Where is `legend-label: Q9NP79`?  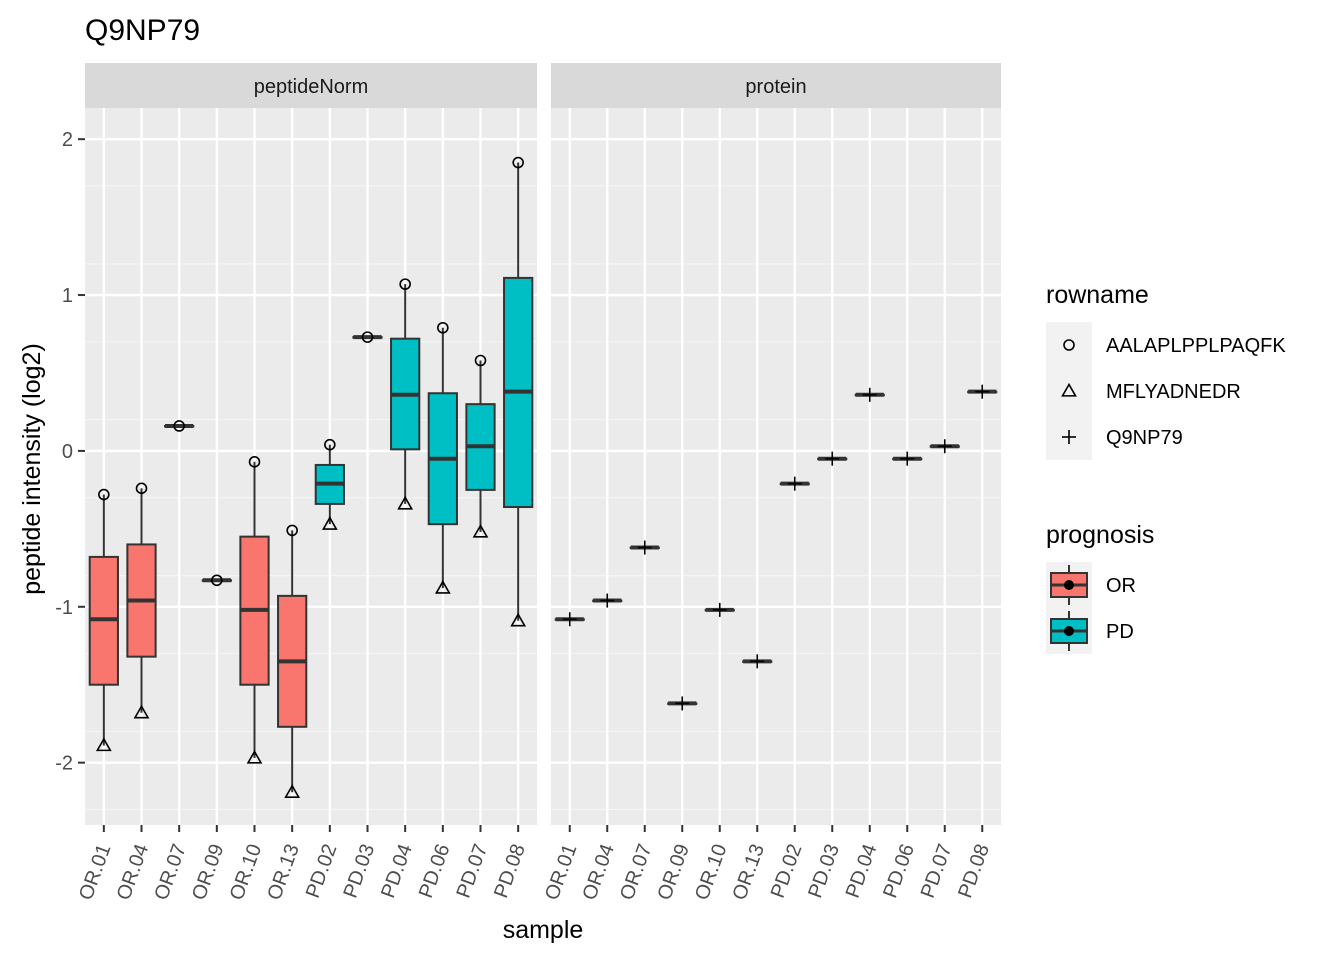 legend-label: Q9NP79 is located at coordinates (1144, 438).